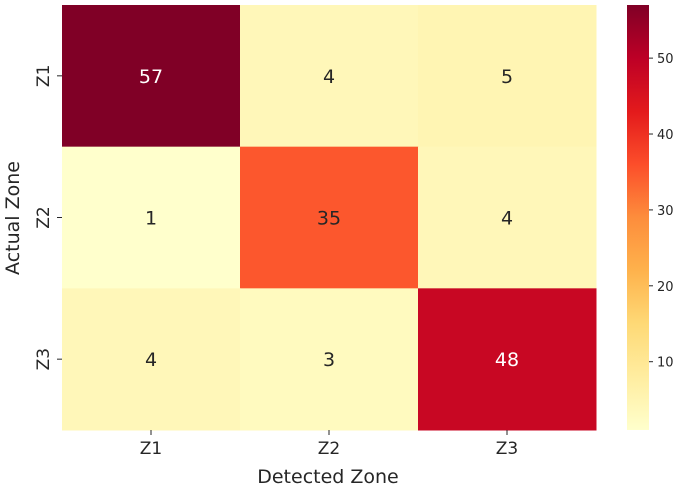  I want to click on cell-value-label: 3, so click(329, 360).